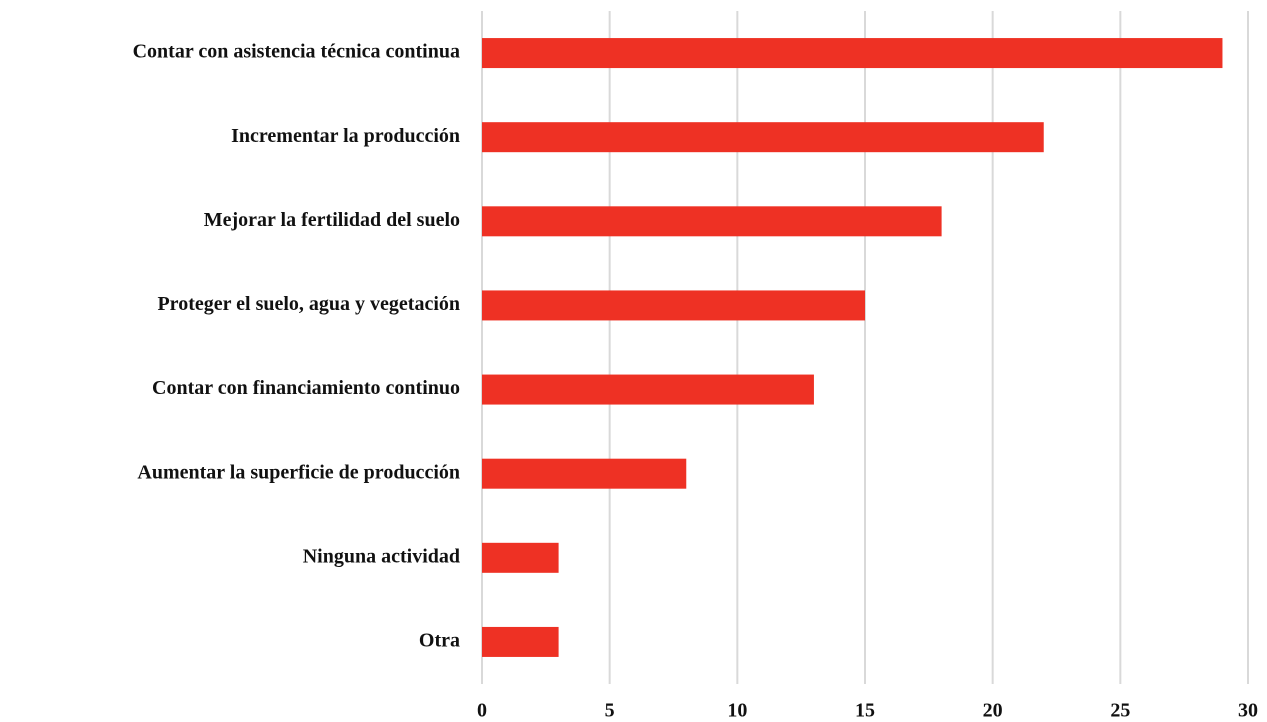  What do you see at coordinates (306, 388) in the screenshot?
I see `y-tick-label: Contar con financiamiento continuo` at bounding box center [306, 388].